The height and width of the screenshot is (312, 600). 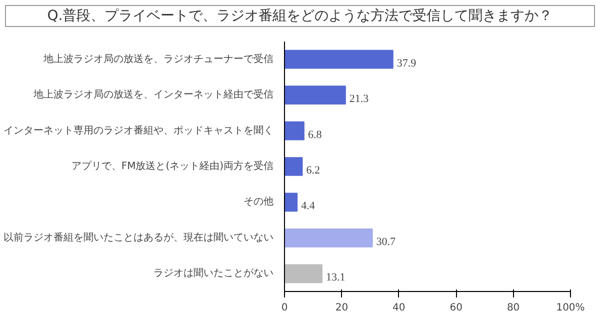 What do you see at coordinates (570, 307) in the screenshot?
I see `x-tick-label: 100%` at bounding box center [570, 307].